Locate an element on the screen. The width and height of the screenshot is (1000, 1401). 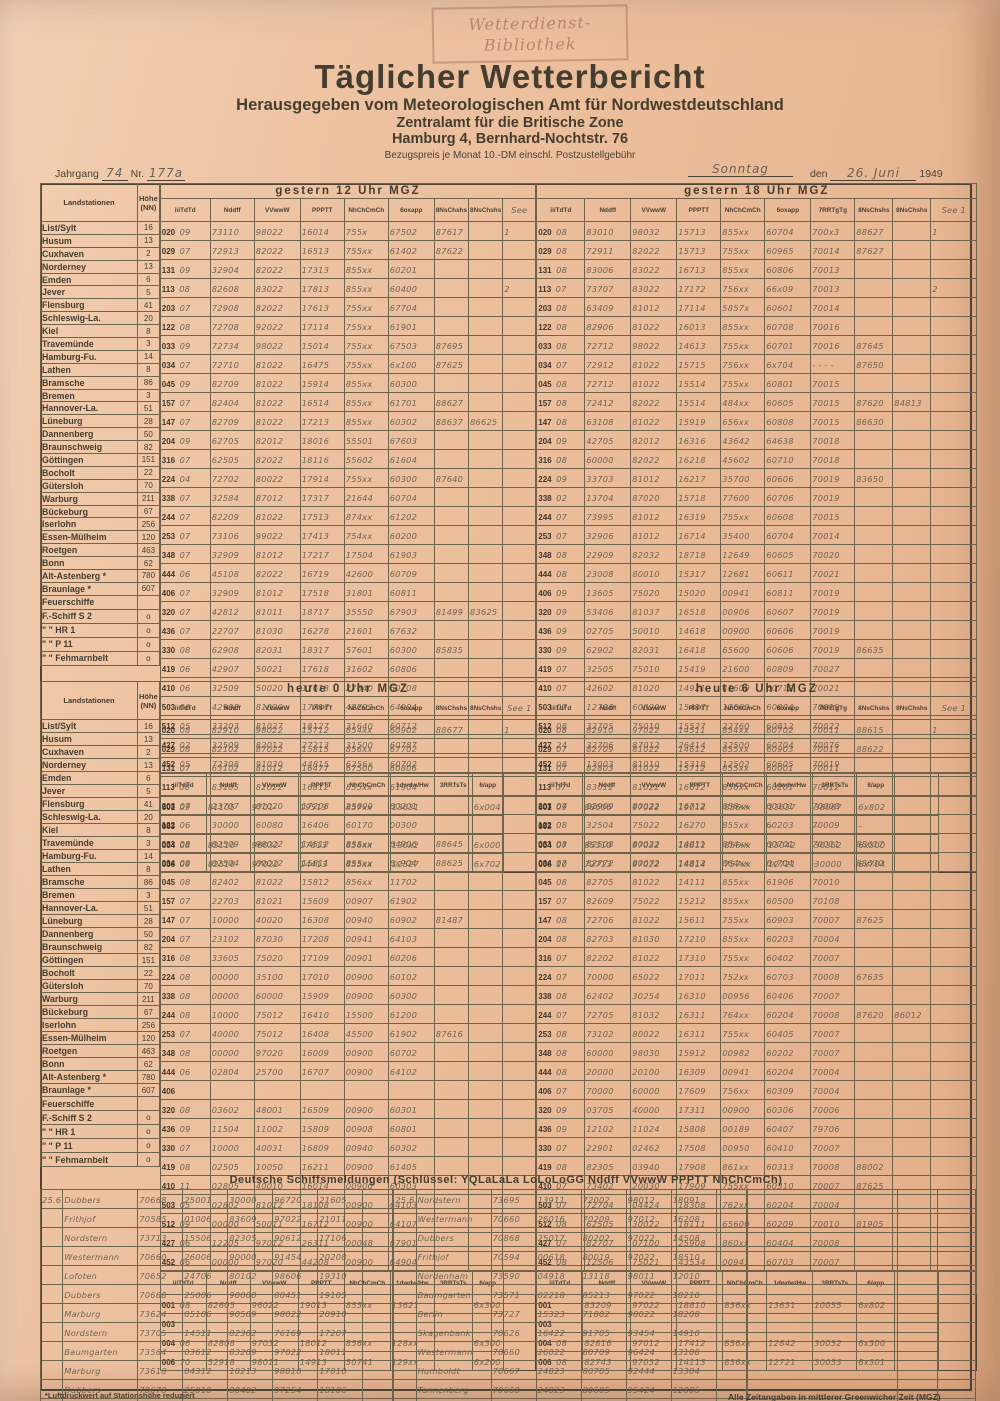
handwritten-value: 42705 is located at coordinates (600, 441).